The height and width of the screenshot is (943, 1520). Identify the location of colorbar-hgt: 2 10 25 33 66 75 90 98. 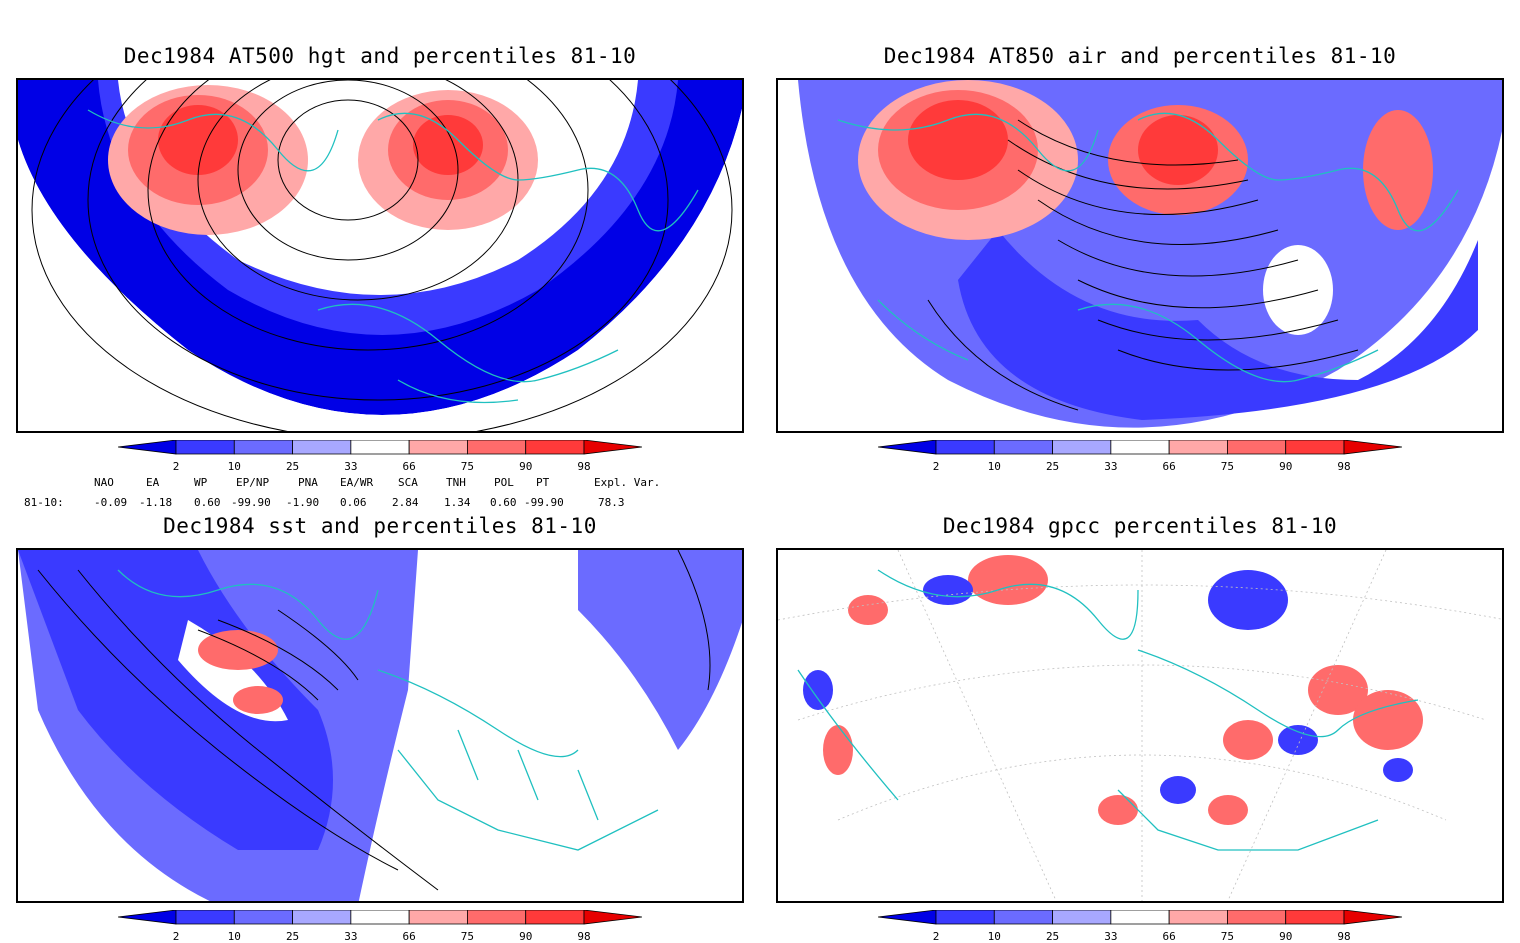
(380, 459).